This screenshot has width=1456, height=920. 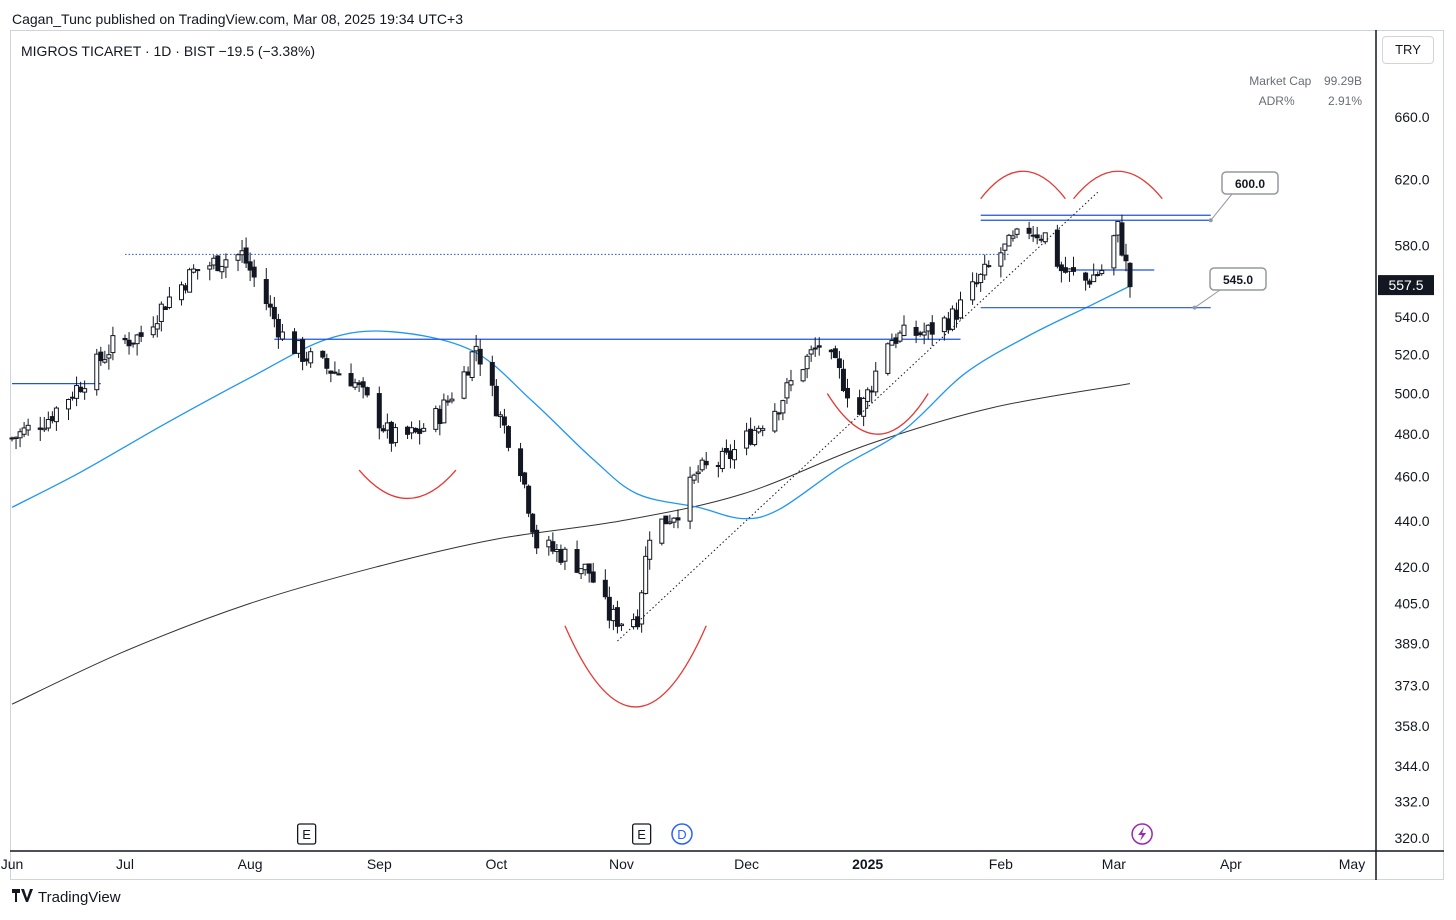 I want to click on y-tick-label: 620.0, so click(x=1411, y=179).